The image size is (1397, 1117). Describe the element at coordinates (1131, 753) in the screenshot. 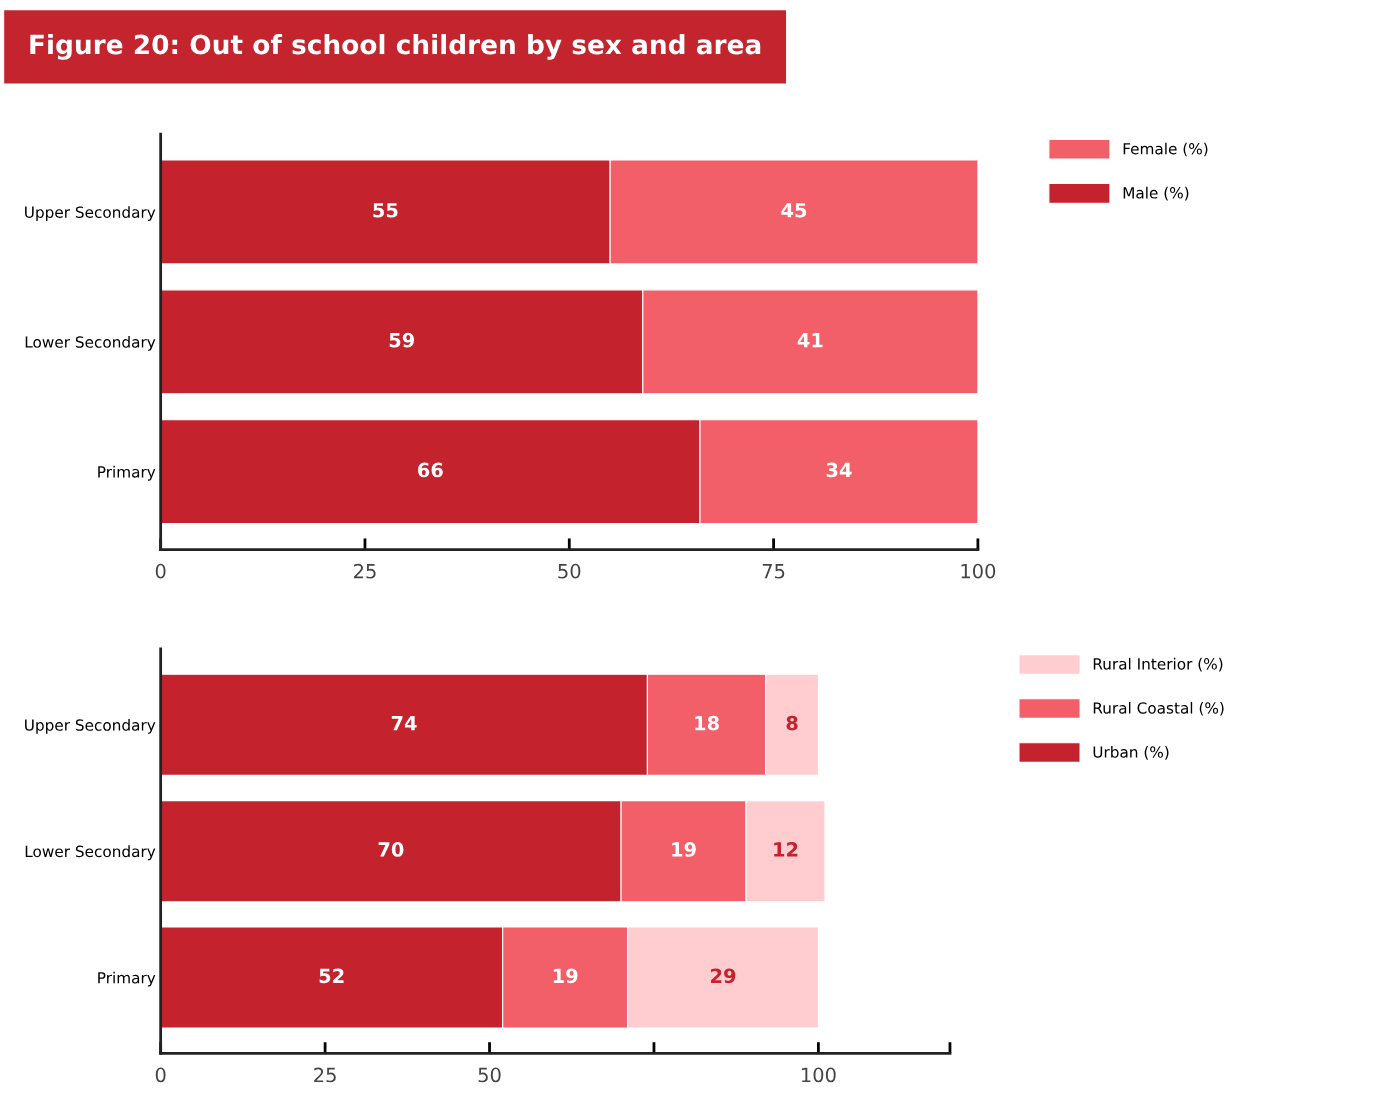

I see `legend-label: Urban (%)` at that location.